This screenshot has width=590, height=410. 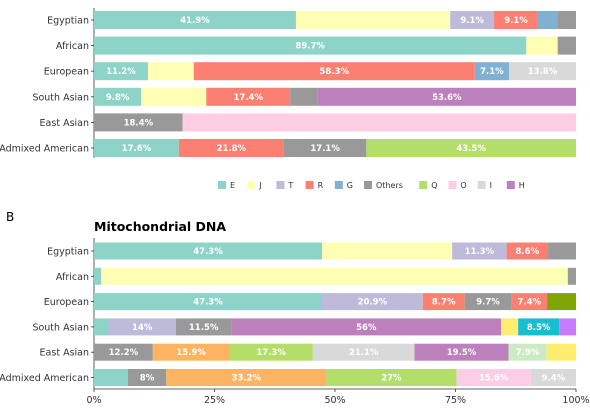 I want to click on data-label-b-admixed-american-a: 15.6%, so click(x=494, y=379).